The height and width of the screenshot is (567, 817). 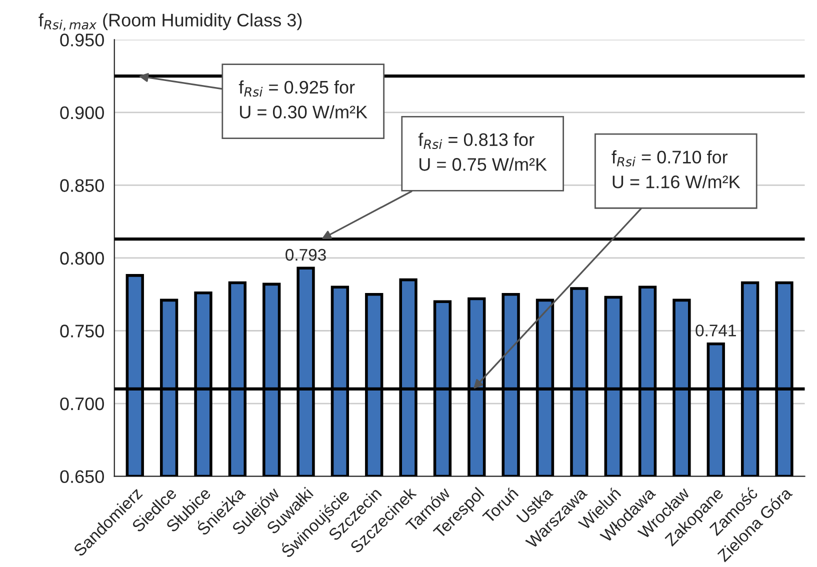 What do you see at coordinates (303, 99) in the screenshot?
I see `ref-line-label: f$_{Rsi}$ = 0.925 for U = 0.30 W/m²K` at bounding box center [303, 99].